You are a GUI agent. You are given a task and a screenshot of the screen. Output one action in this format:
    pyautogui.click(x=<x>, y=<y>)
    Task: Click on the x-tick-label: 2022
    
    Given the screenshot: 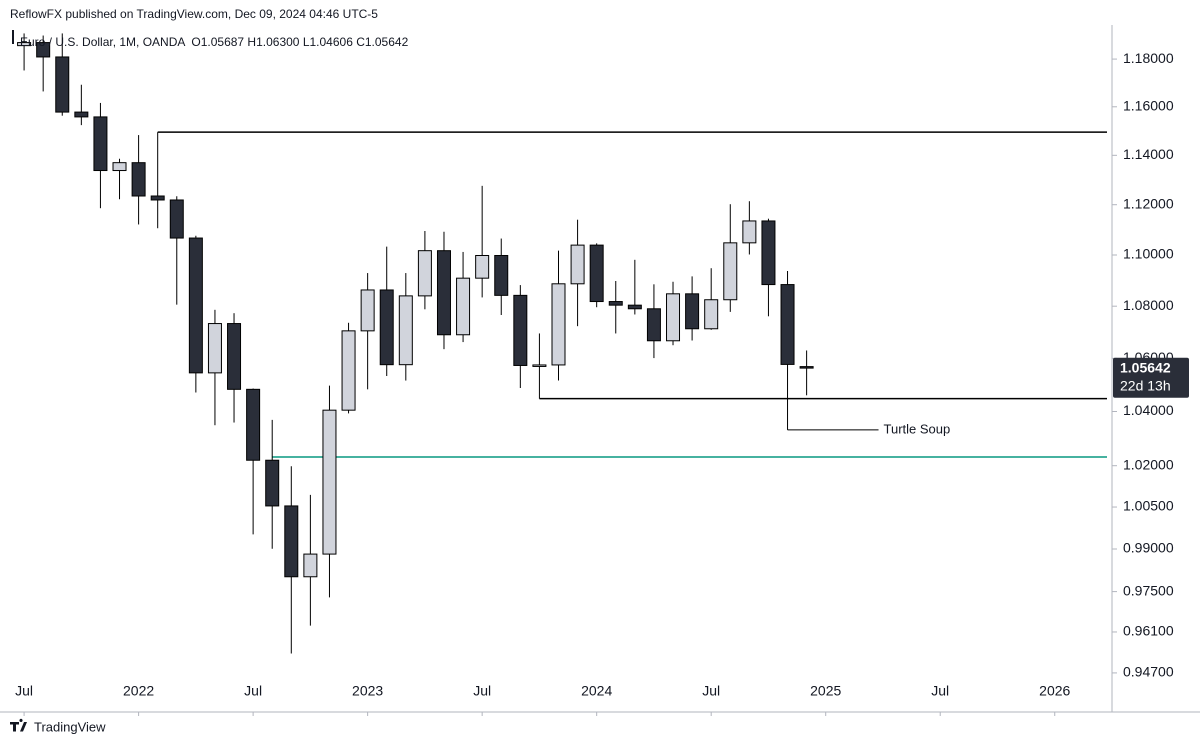 What is the action you would take?
    pyautogui.click(x=138, y=691)
    